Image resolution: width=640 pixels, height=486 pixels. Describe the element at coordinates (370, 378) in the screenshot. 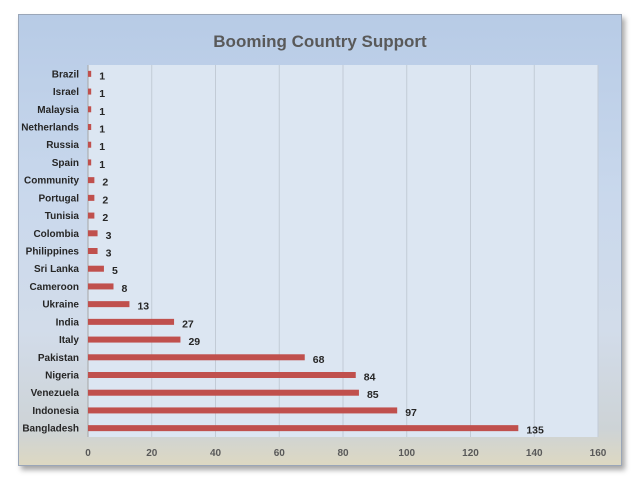

I see `data-label: 84` at that location.